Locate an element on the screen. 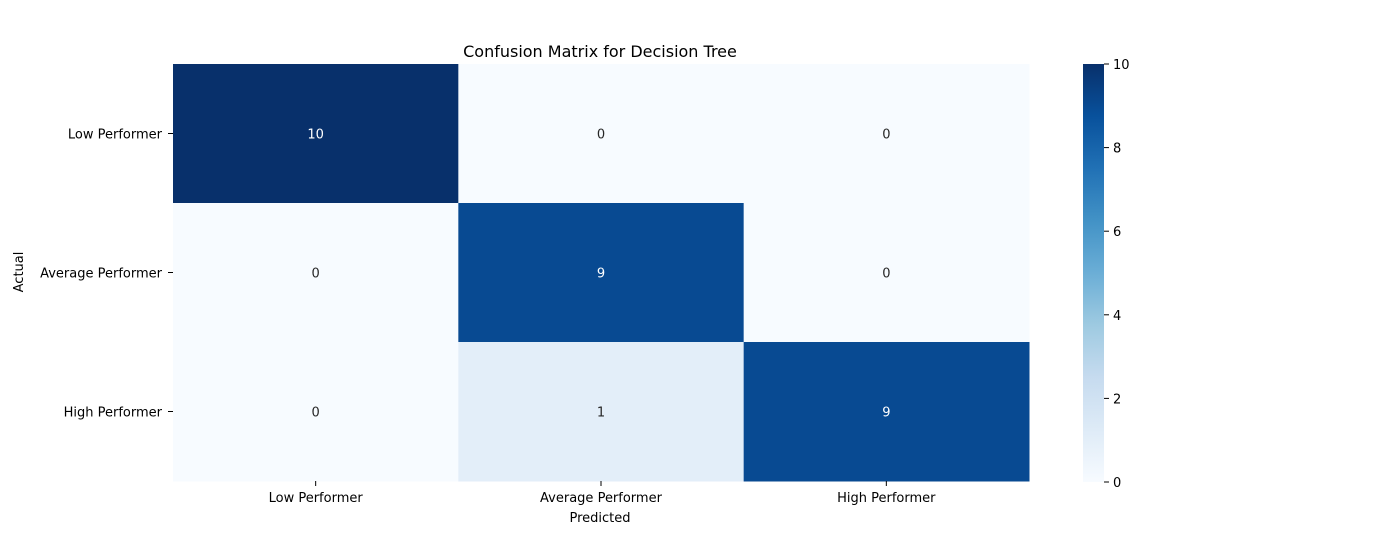  y-tick-label: Low Performer is located at coordinates (115, 135).